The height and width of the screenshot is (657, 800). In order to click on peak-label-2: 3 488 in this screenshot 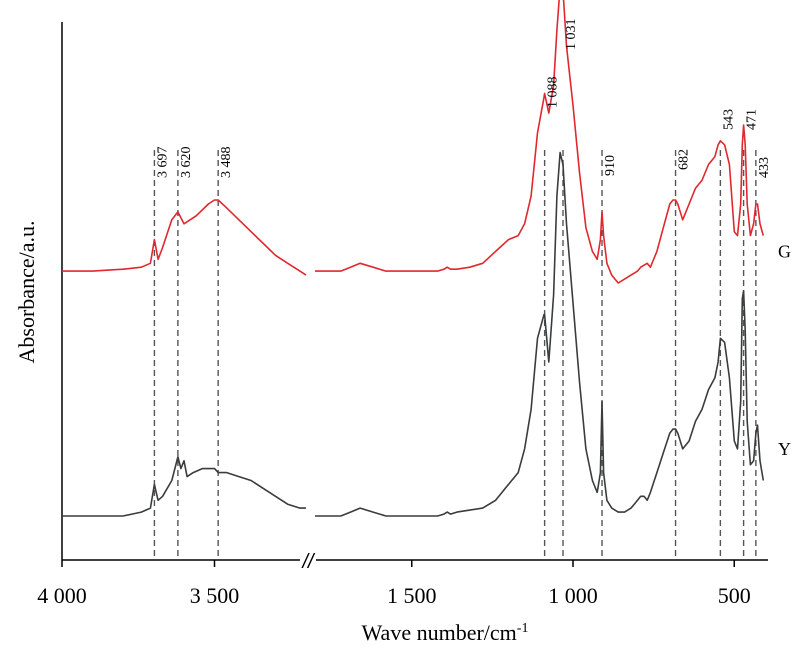, I will do `click(226, 163)`.